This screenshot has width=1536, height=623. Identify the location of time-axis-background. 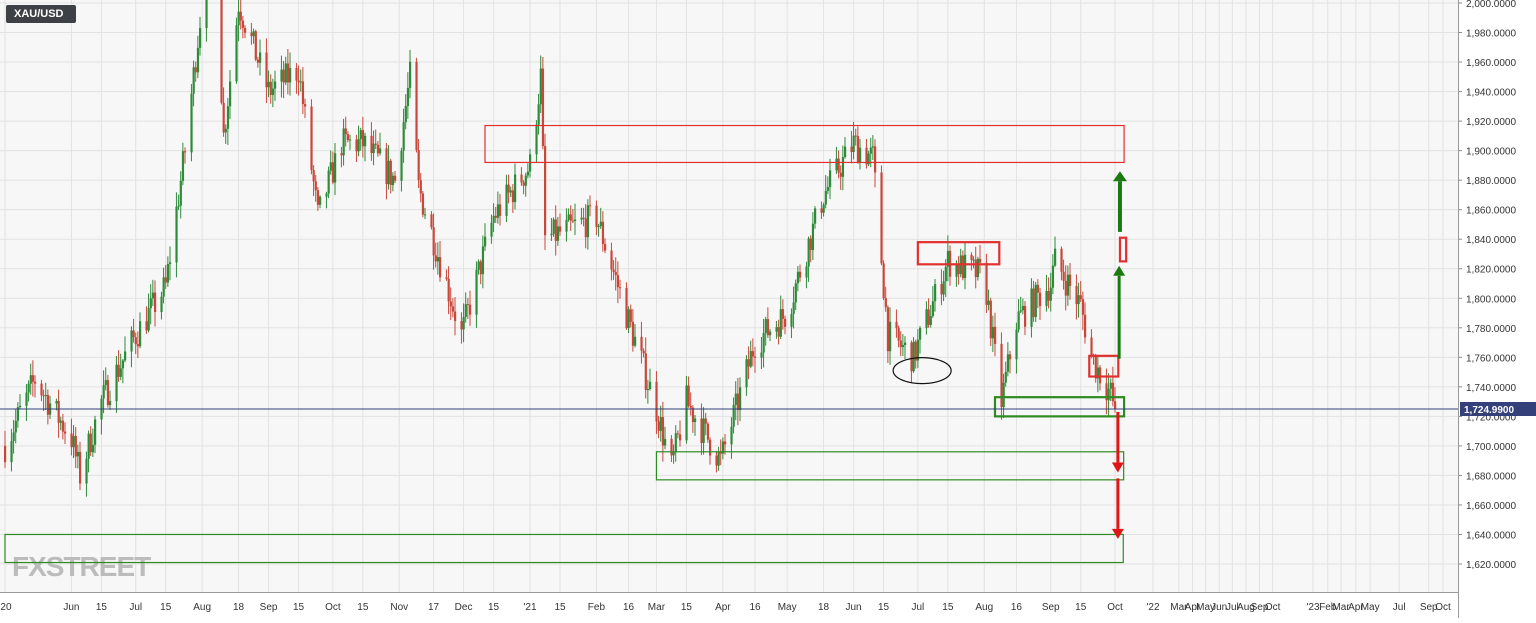
(729, 605).